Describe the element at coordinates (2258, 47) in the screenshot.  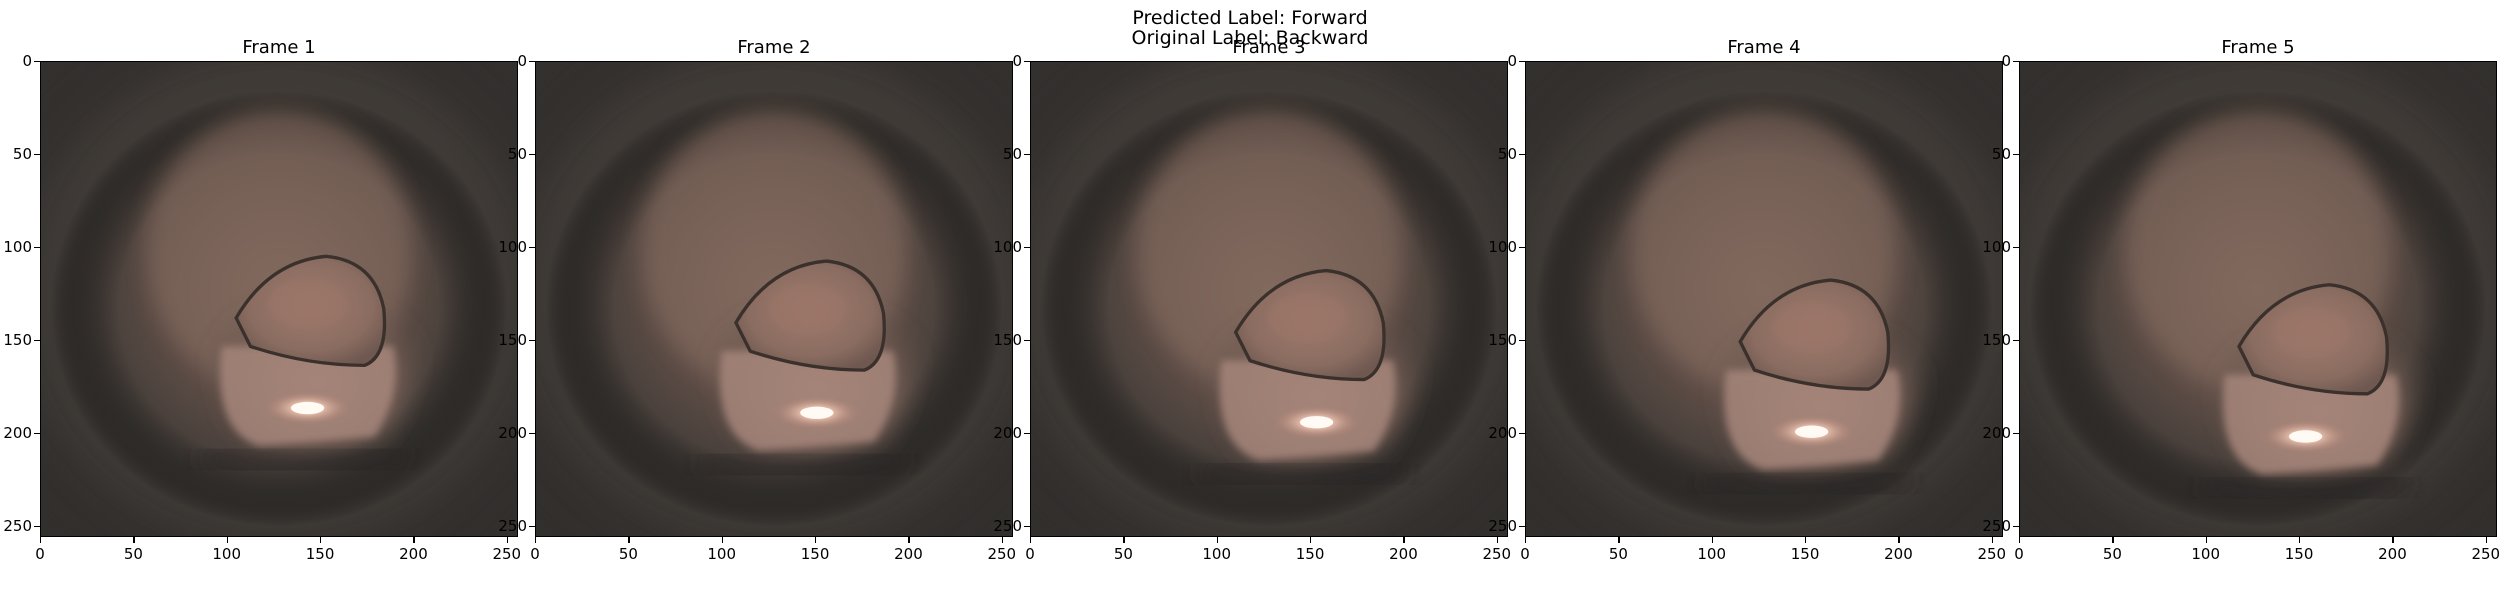
I see `frame-title: Frame 5` at that location.